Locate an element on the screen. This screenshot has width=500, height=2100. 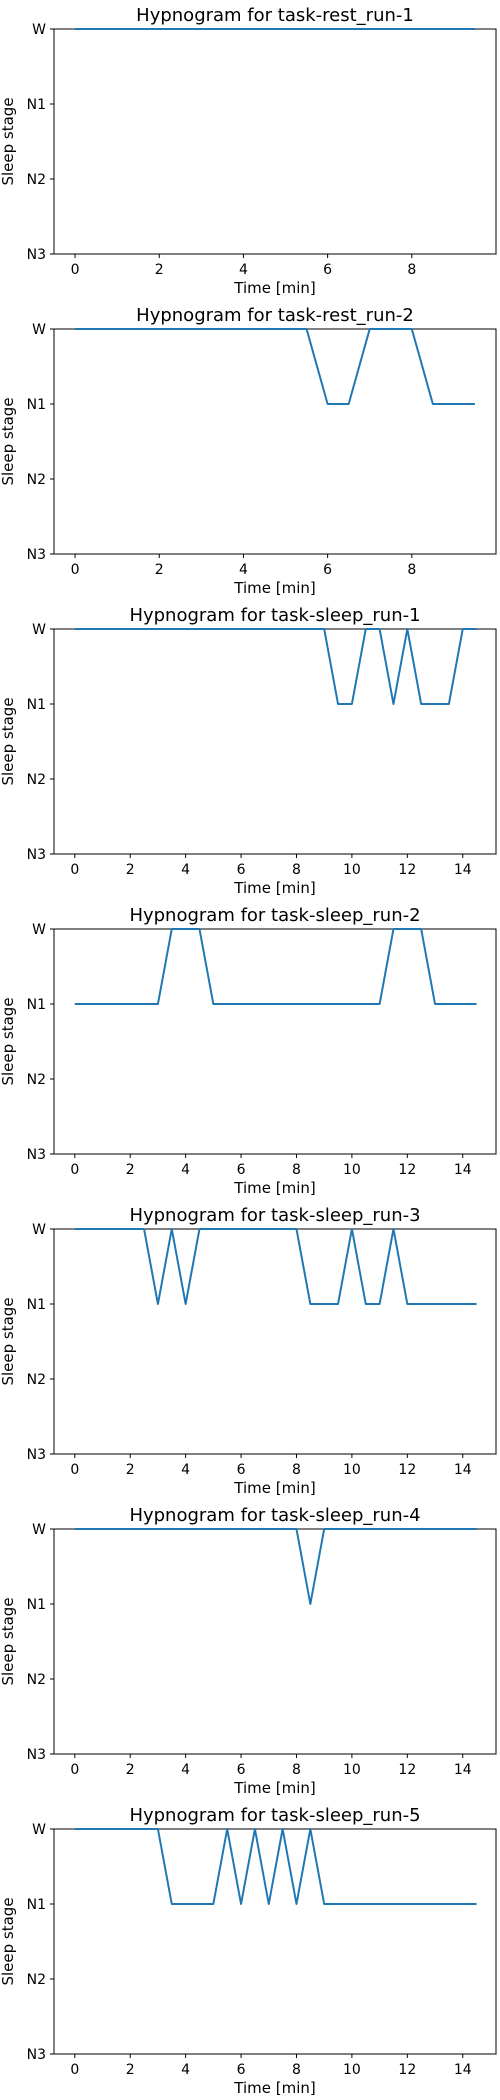
chart-title: Hypnogram for task-rest_run-1 is located at coordinates (275, 15).